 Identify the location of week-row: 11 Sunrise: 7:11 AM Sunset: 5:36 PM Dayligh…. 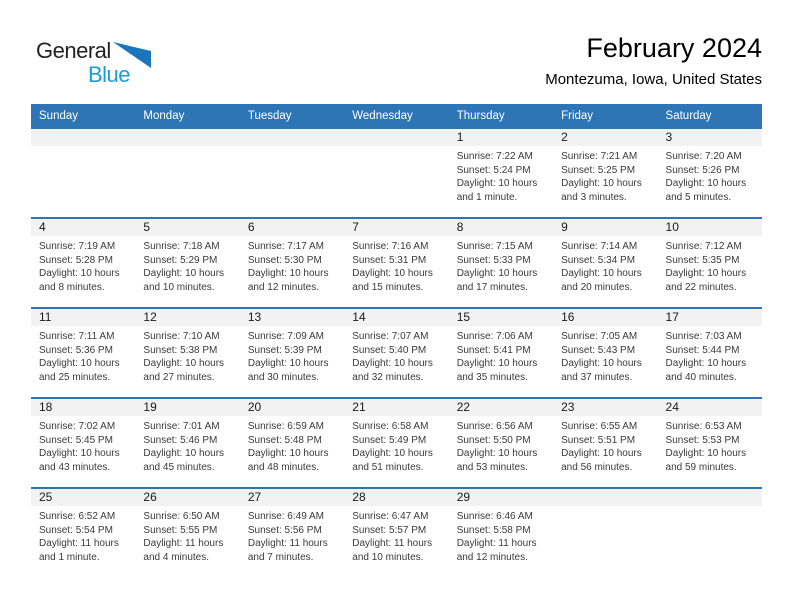
(396, 353).